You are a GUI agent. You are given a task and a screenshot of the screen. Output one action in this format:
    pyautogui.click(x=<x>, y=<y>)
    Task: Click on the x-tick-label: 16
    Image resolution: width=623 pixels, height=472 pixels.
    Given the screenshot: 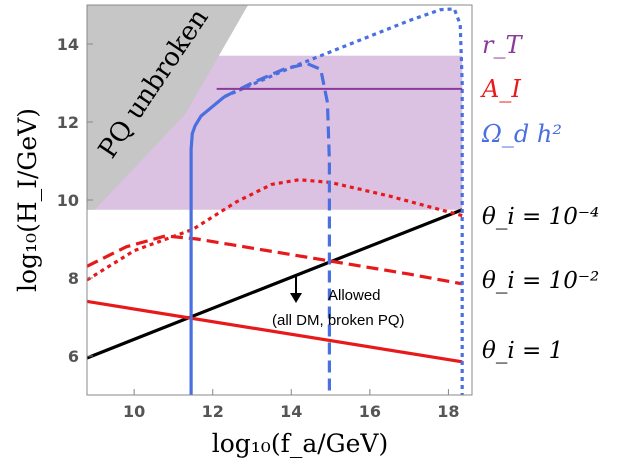 What is the action you would take?
    pyautogui.click(x=370, y=411)
    